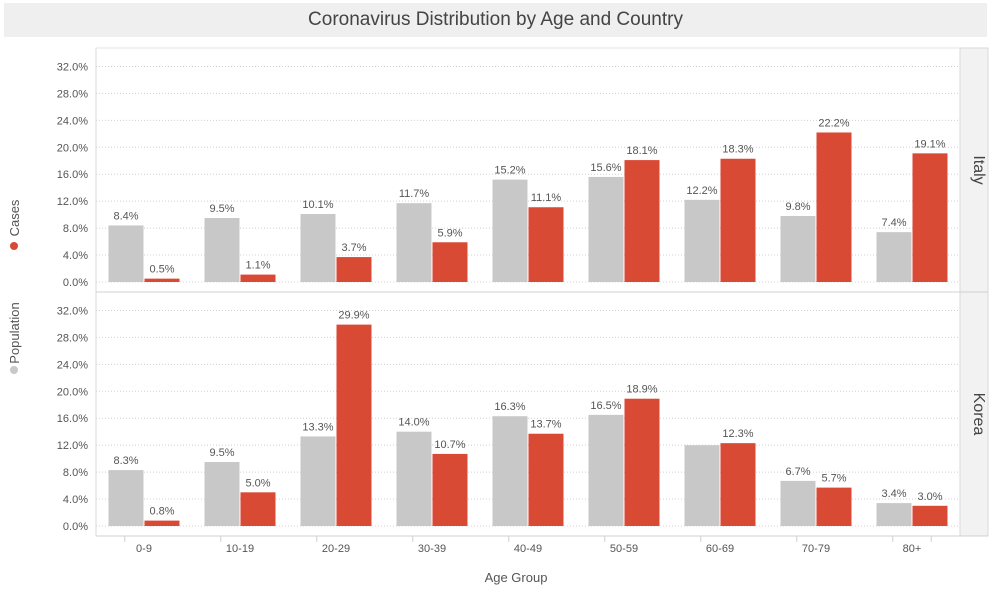  What do you see at coordinates (240, 549) in the screenshot?
I see `x-tick-label: 10-19` at bounding box center [240, 549].